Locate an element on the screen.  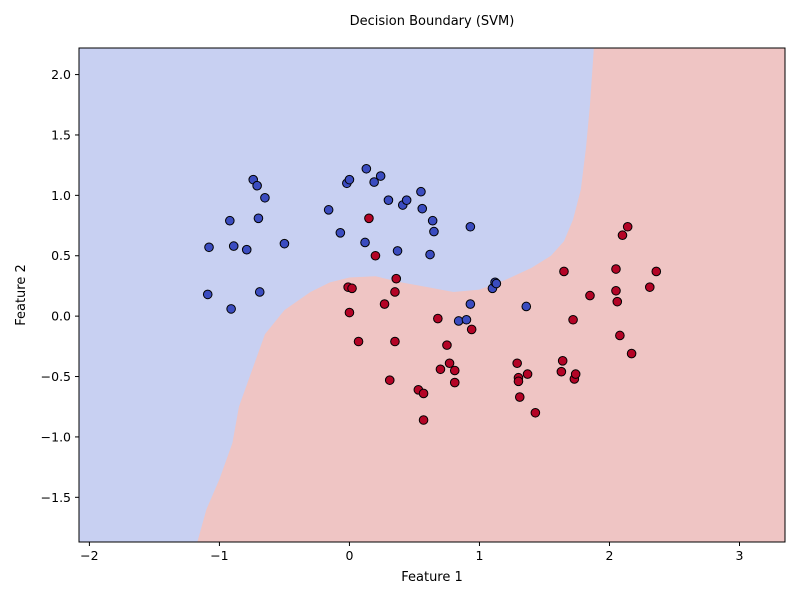
x-tick-label: 0 is located at coordinates (349, 555).